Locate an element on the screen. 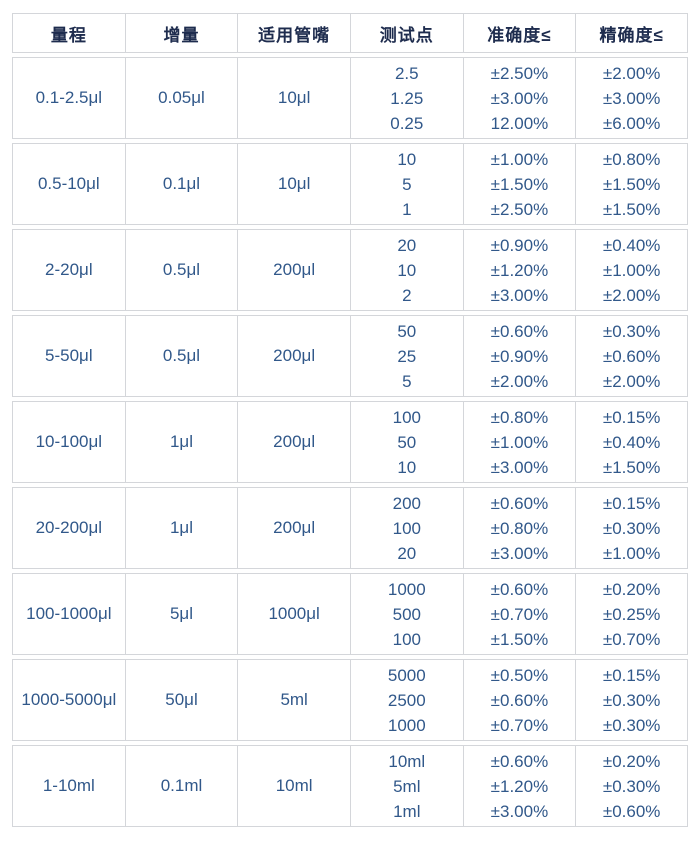  cell-increment: 1μl is located at coordinates (181, 528).